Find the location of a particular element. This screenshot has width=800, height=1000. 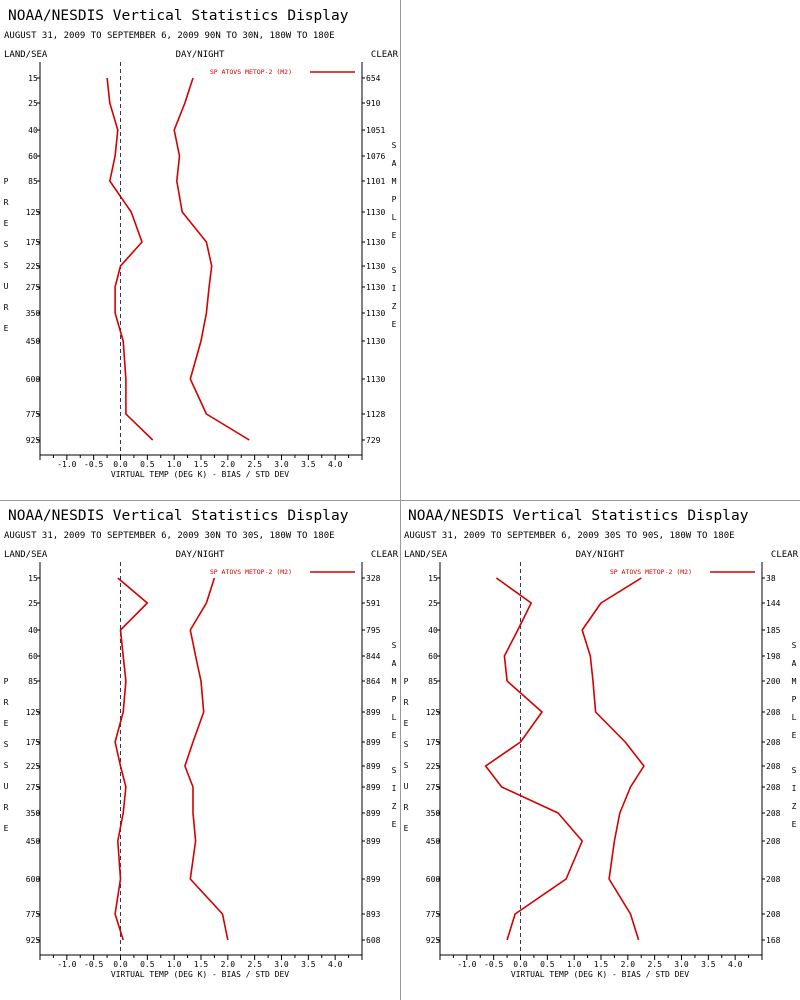

sample-size-label: 328 is located at coordinates (373, 578).